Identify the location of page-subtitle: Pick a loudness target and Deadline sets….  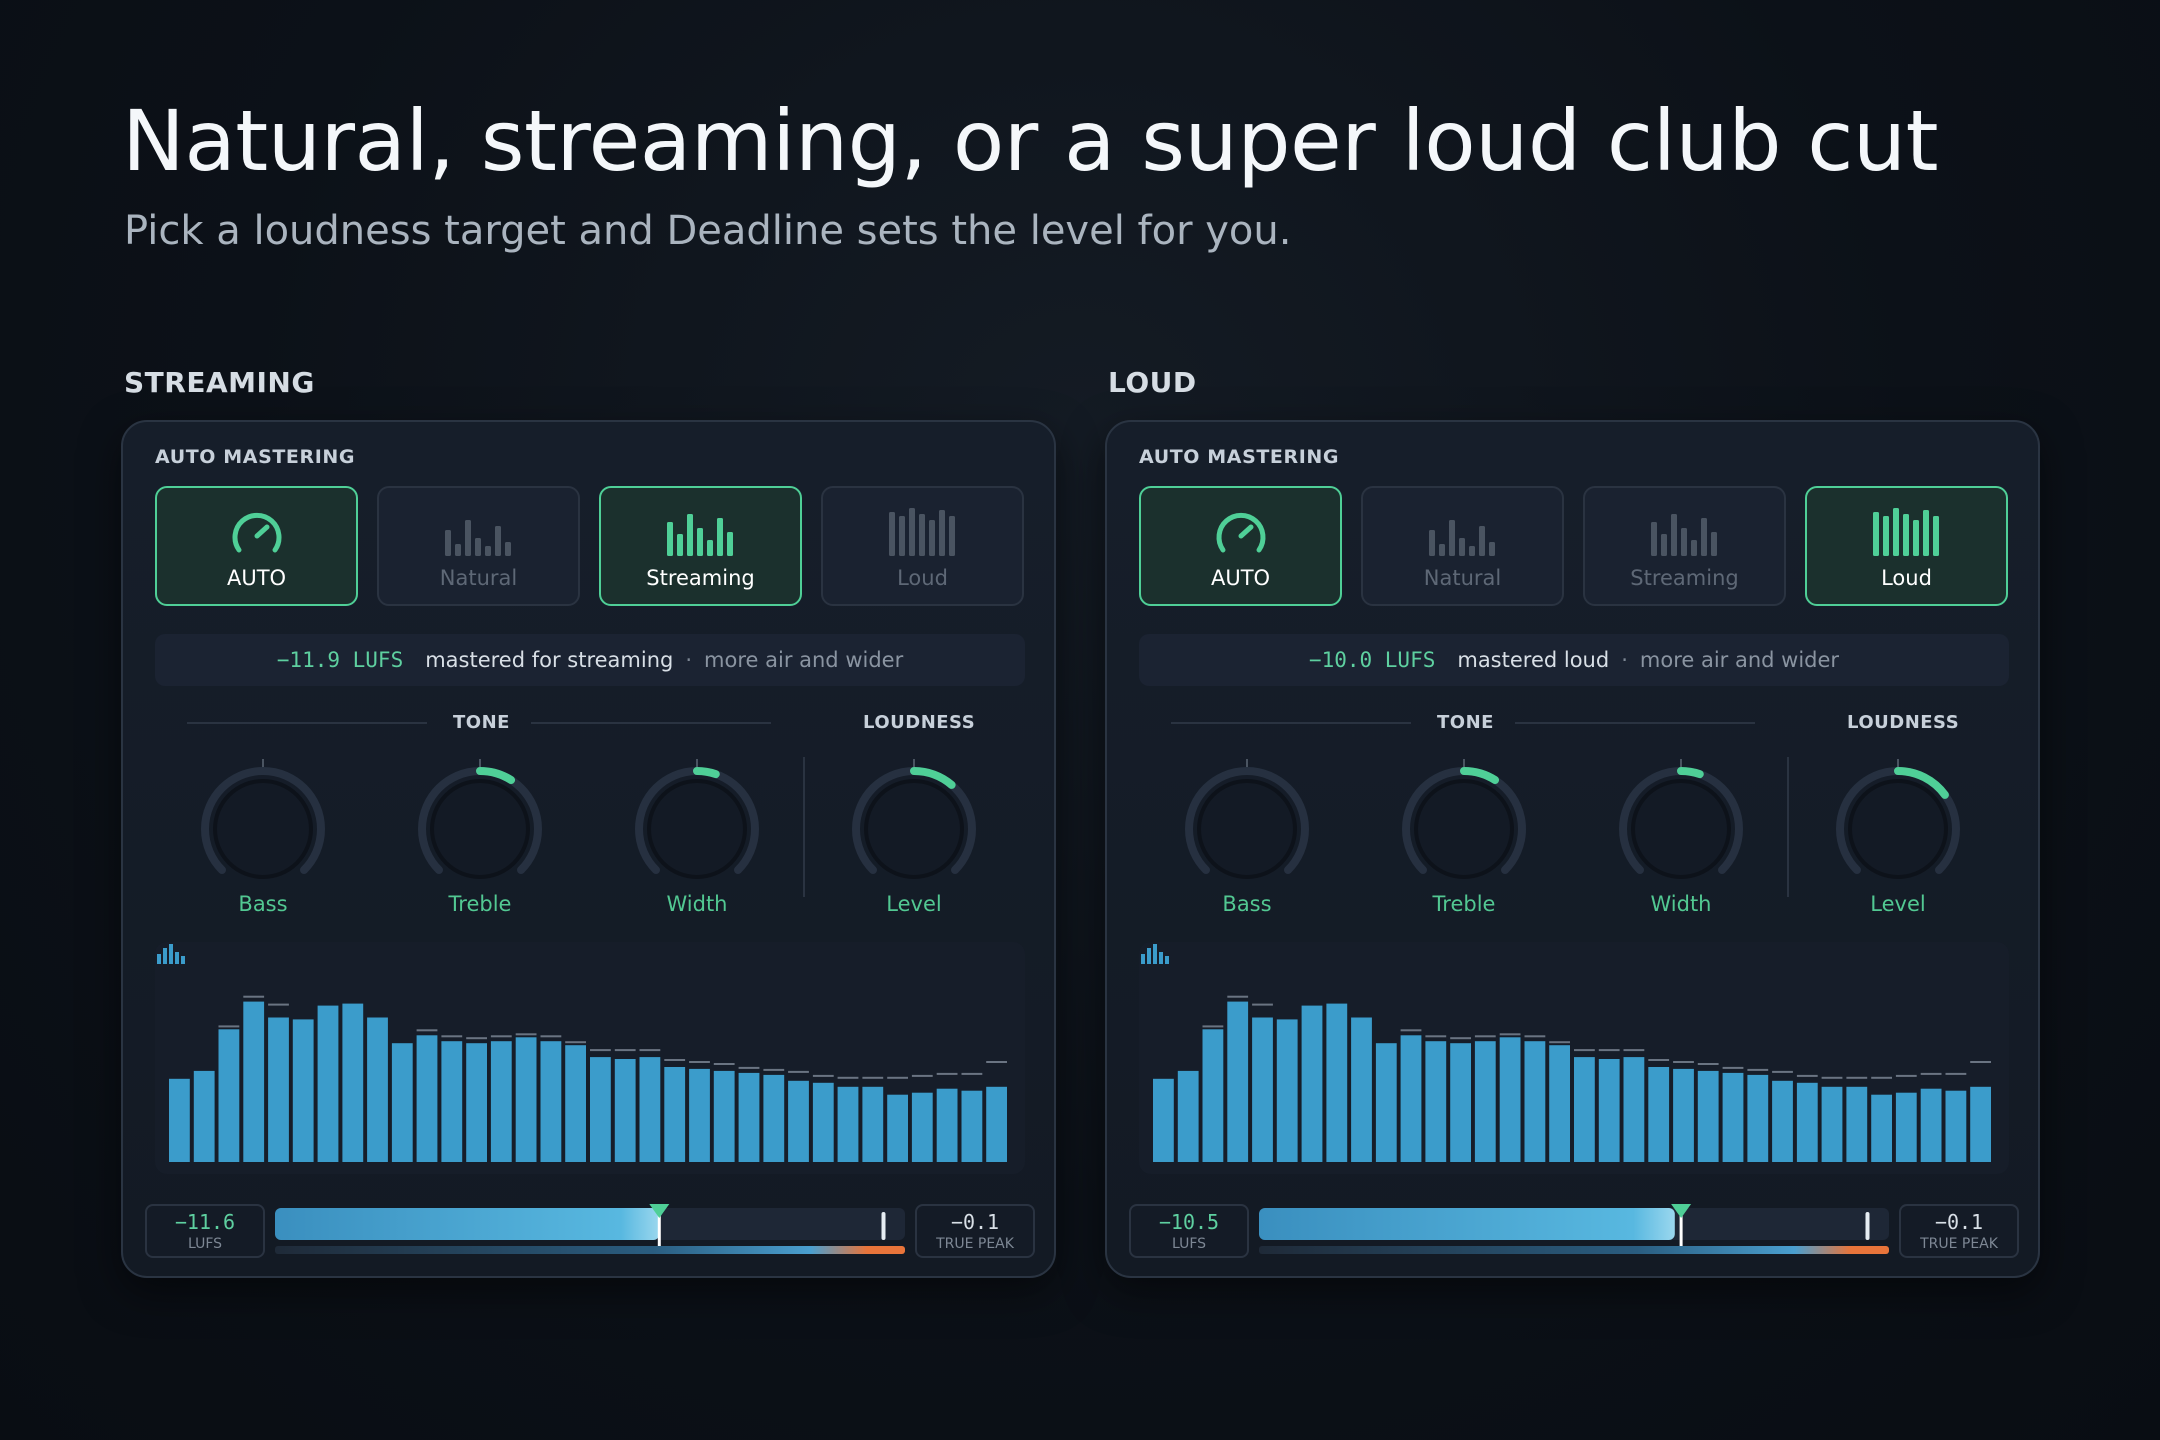
(708, 231).